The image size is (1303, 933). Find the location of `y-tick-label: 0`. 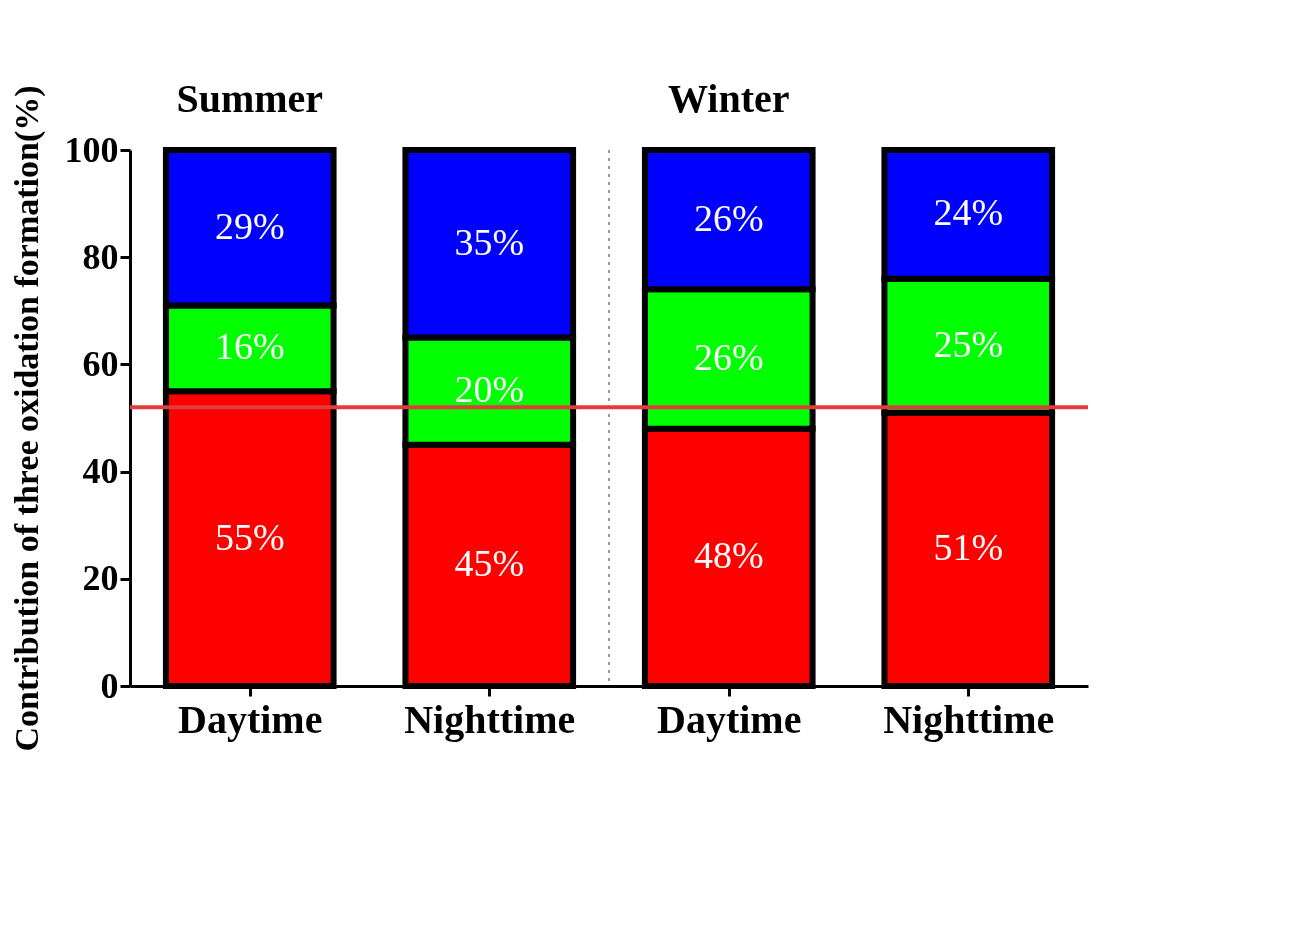

y-tick-label: 0 is located at coordinates (109, 685).